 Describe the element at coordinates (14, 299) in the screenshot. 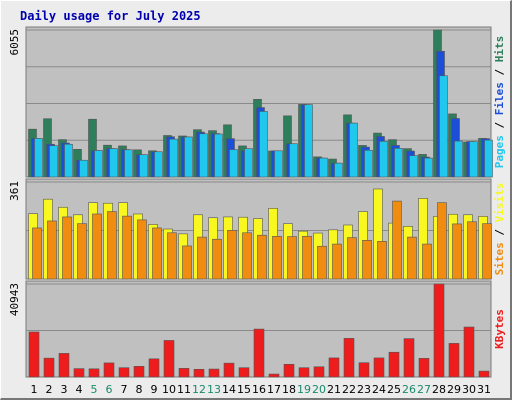

I see `panel-3-max-label: 40943` at that location.